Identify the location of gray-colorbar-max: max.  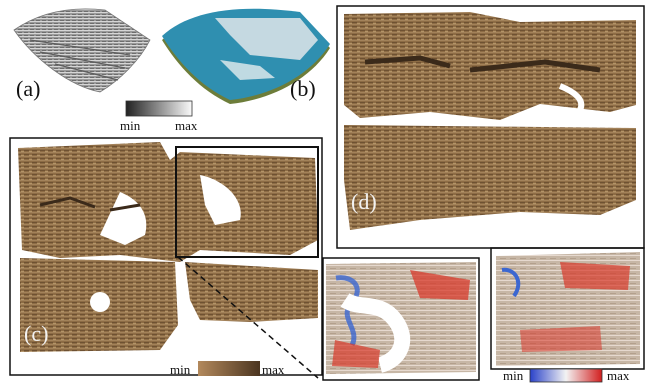
(186, 125).